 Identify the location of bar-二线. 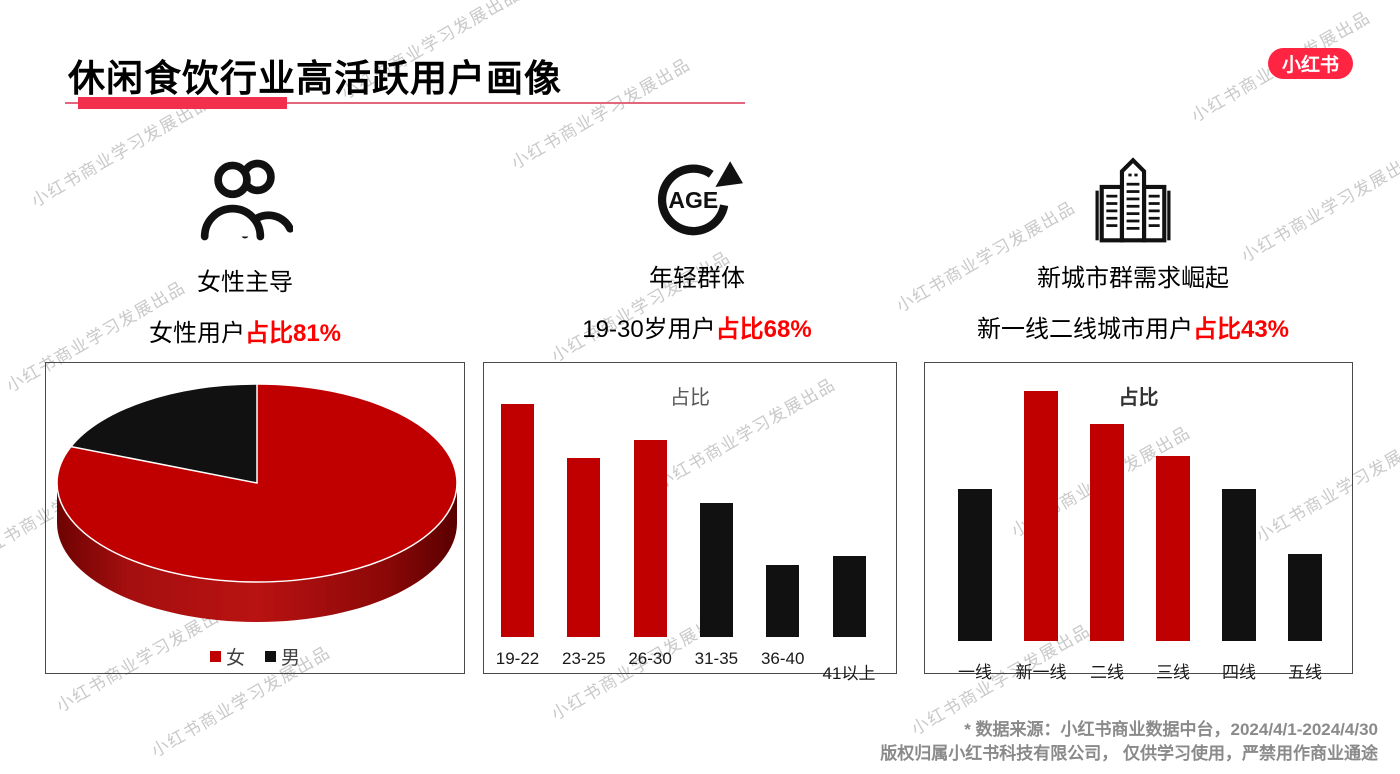
(1107, 532).